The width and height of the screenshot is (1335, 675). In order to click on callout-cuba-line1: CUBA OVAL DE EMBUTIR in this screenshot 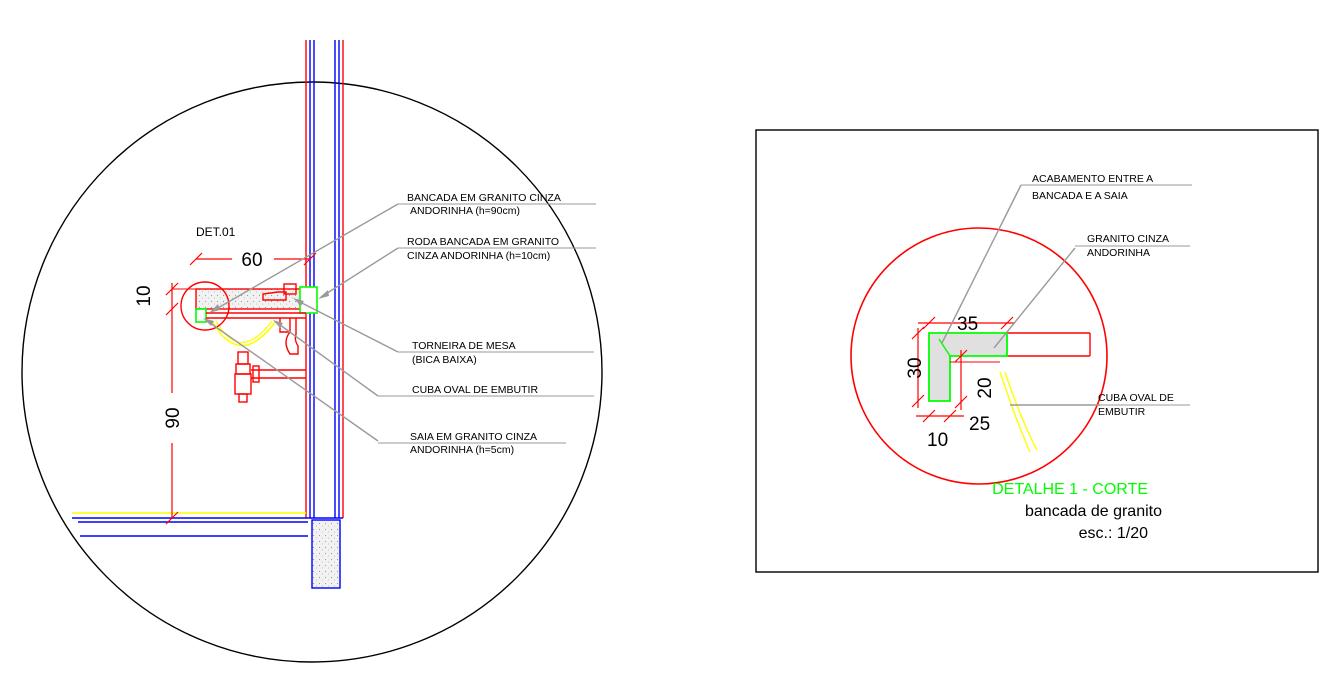, I will do `click(475, 390)`.